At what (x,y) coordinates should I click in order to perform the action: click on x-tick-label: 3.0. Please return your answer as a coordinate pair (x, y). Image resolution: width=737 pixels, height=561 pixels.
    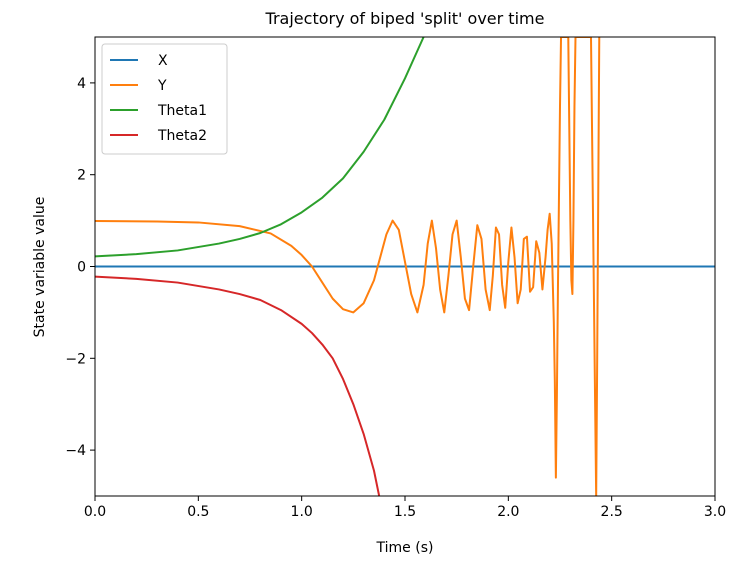
    Looking at the image, I should click on (715, 512).